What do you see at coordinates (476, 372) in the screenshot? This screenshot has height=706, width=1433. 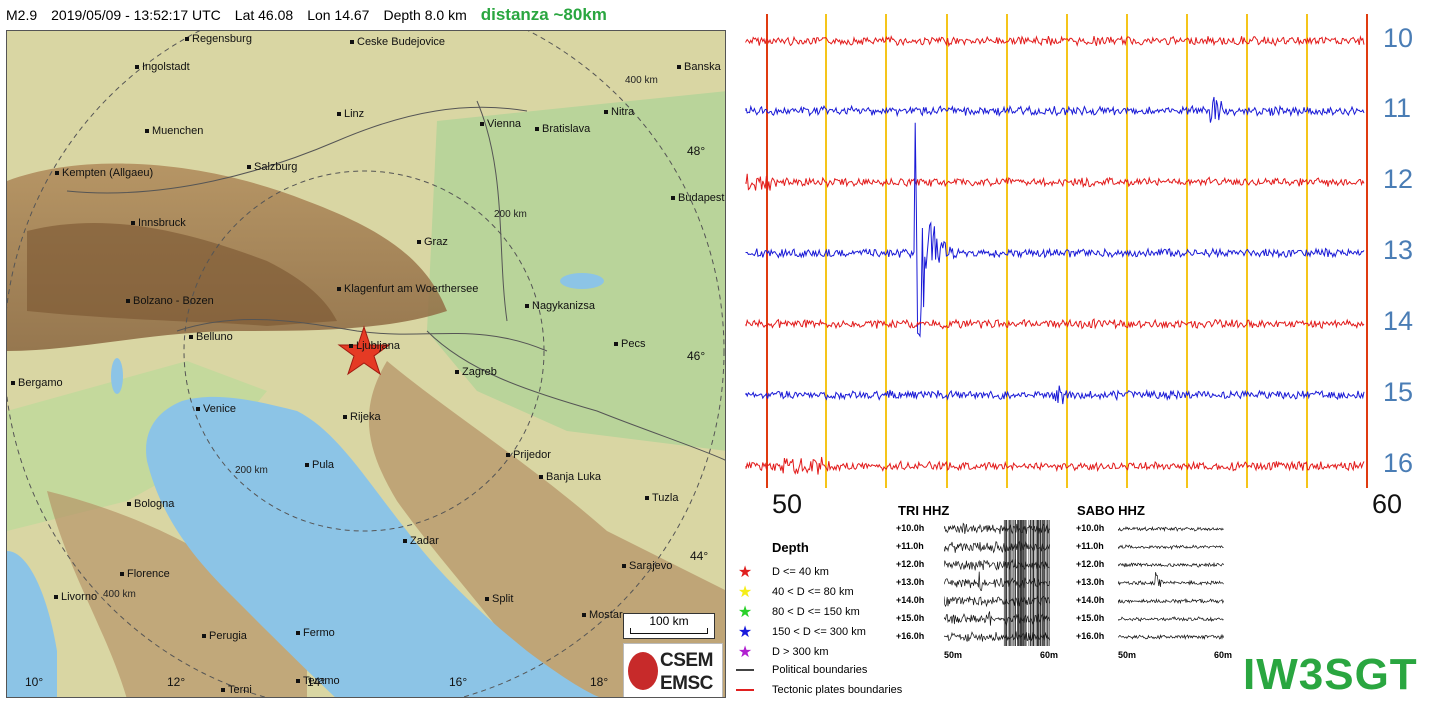 I see `city-label: Zagreb` at bounding box center [476, 372].